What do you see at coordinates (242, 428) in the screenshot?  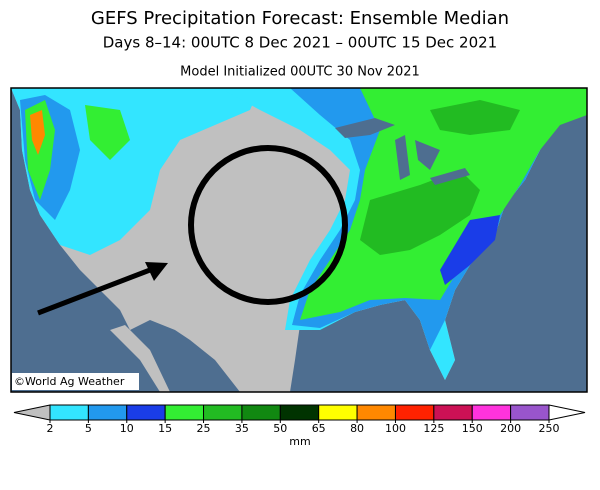 I see `tick-label: 35` at bounding box center [242, 428].